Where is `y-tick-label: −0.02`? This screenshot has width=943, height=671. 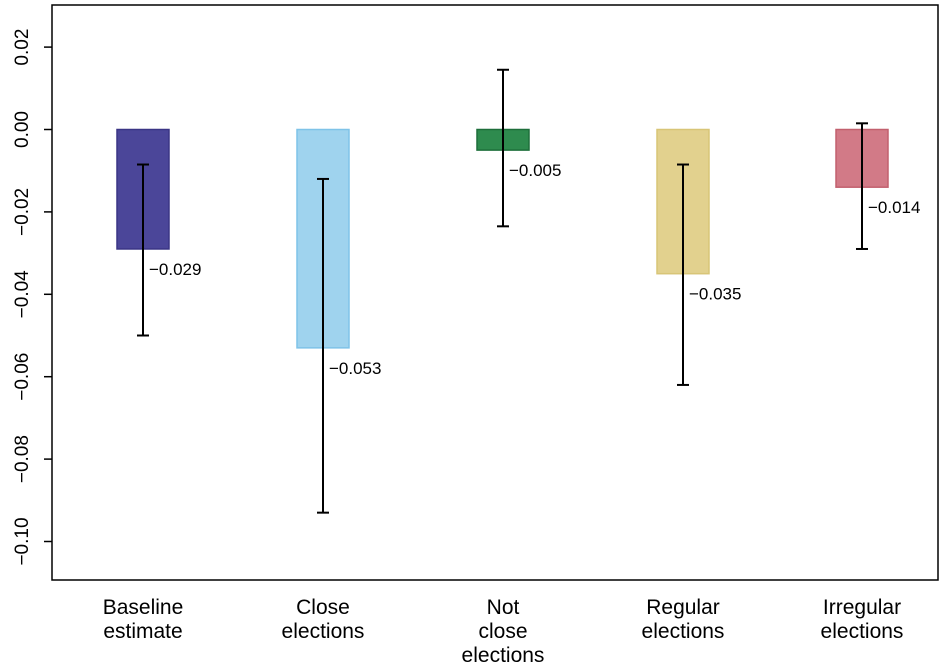
y-tick-label: −0.02 is located at coordinates (22, 212).